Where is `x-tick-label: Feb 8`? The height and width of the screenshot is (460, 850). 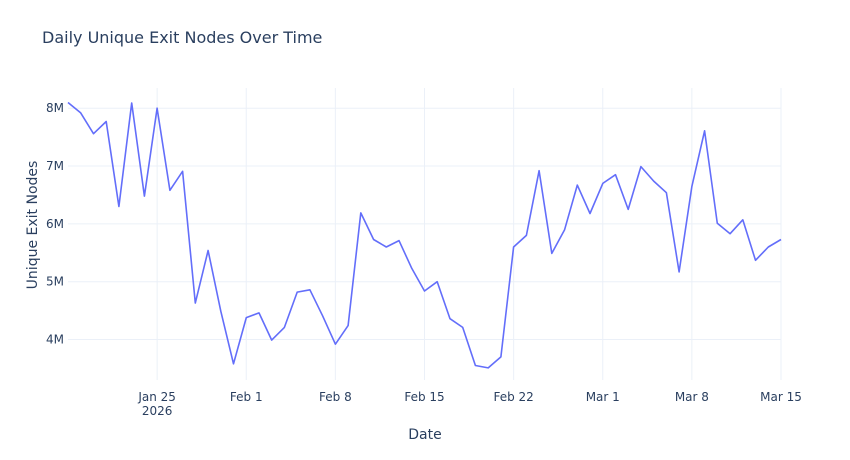 x-tick-label: Feb 8 is located at coordinates (335, 397).